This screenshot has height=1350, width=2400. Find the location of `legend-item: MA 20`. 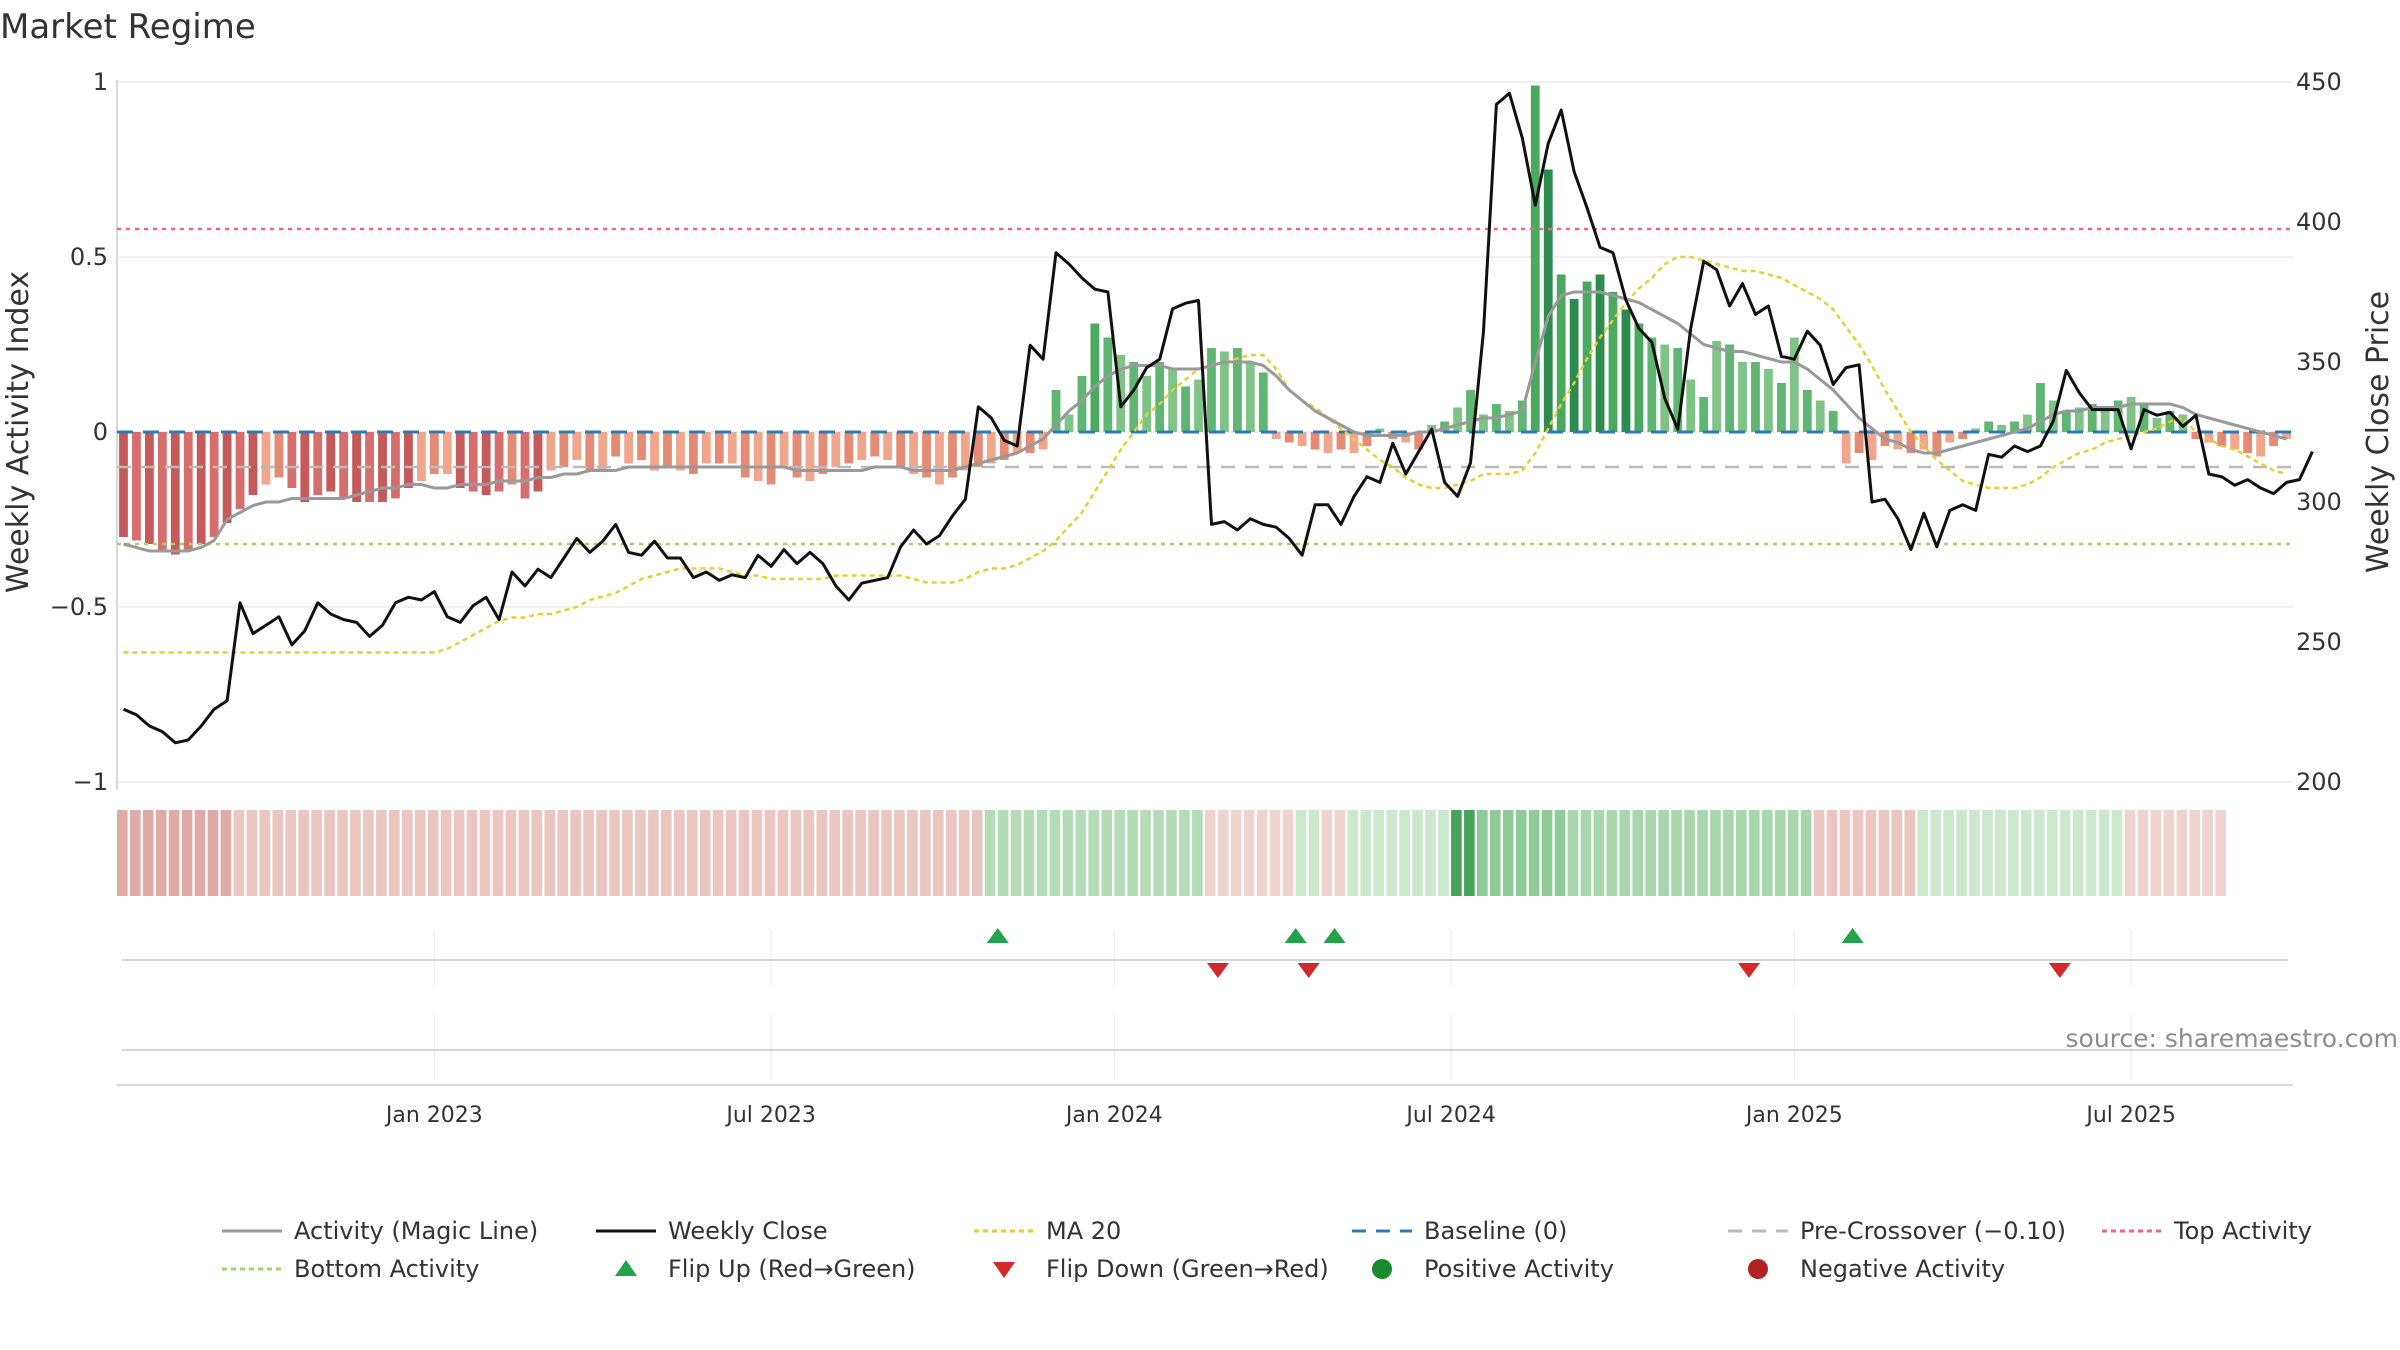

legend-item: MA 20 is located at coordinates (1047, 1231).